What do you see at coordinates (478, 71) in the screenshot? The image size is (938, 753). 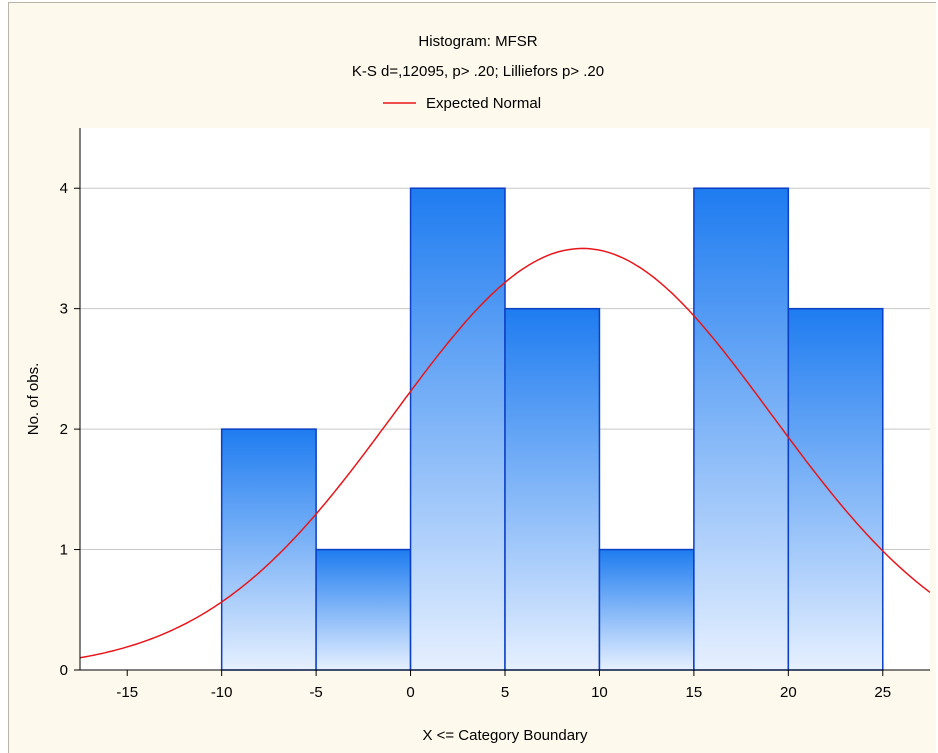 I see `chart-subtitle: K-S d=,12095, p> .20; Lilliefors p> .20` at bounding box center [478, 71].